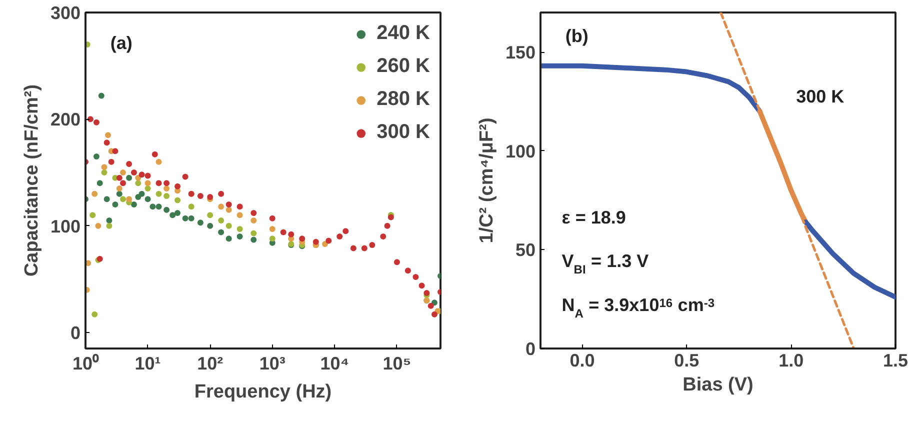 The width and height of the screenshot is (917, 423). I want to click on y-tick-label: 200, so click(65, 120).